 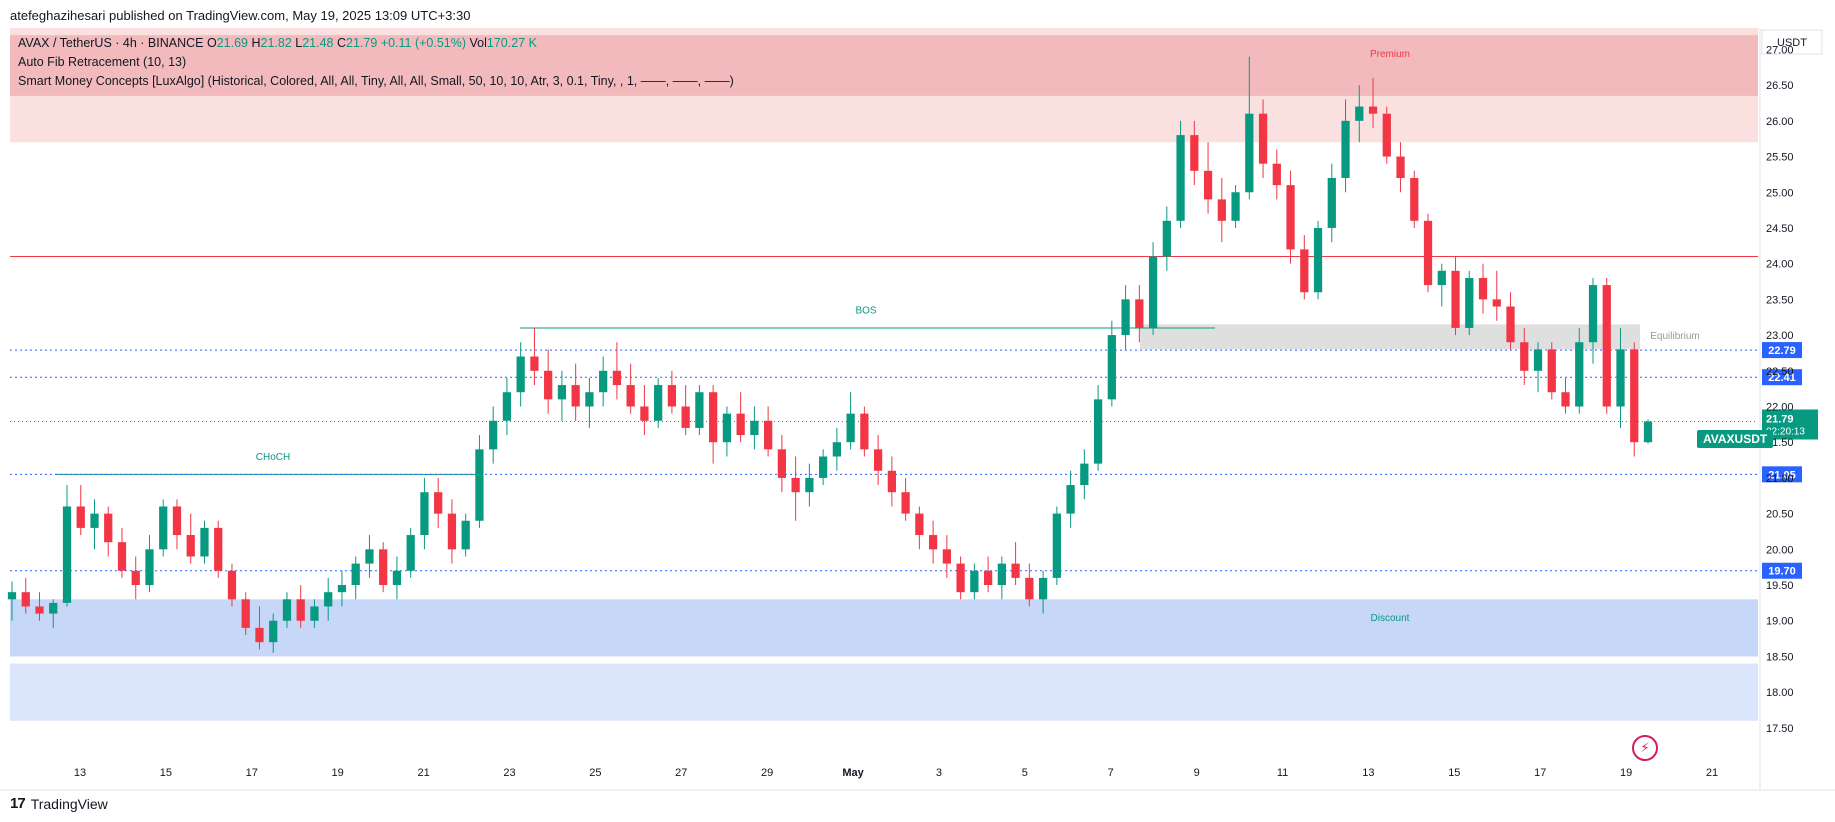 What do you see at coordinates (102, 62) in the screenshot?
I see `indicator-fib: Auto Fib Retracement (10, 13)` at bounding box center [102, 62].